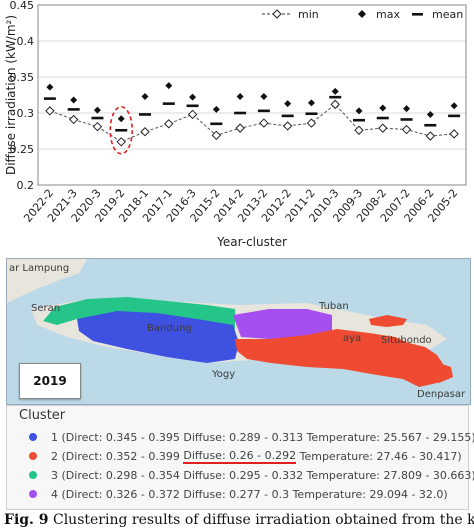  Describe the element at coordinates (352, 338) in the screenshot. I see `place-surabaya: aya` at that location.